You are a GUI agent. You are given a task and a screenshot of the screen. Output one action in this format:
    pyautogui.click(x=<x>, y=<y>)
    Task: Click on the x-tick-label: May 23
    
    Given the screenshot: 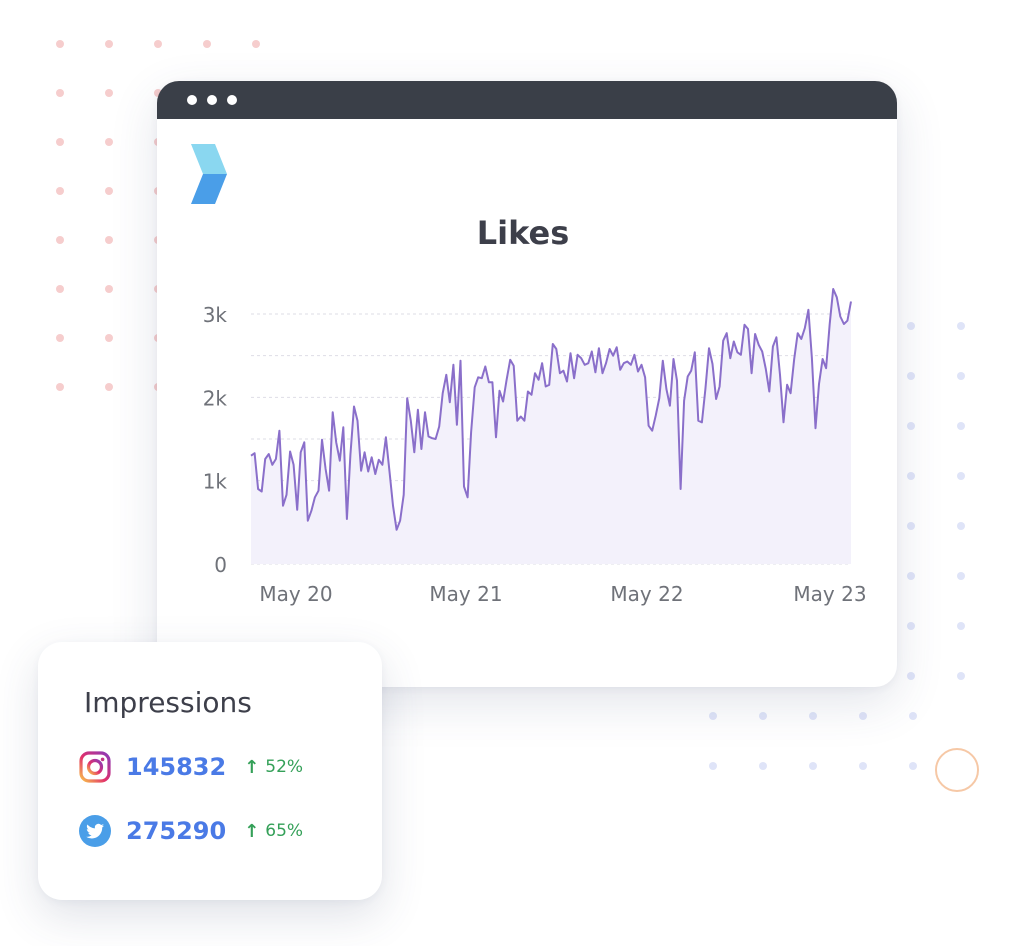 What is the action you would take?
    pyautogui.click(x=829, y=594)
    